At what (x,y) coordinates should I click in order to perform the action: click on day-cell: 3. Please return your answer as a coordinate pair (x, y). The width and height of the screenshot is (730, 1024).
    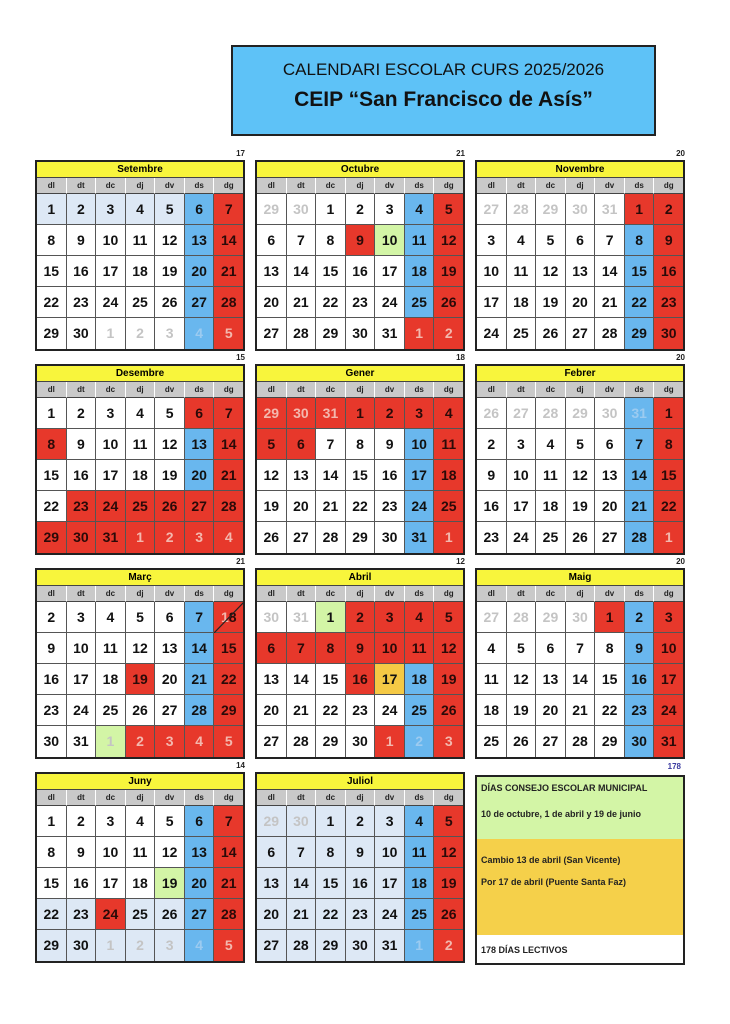
    Looking at the image, I should click on (170, 741).